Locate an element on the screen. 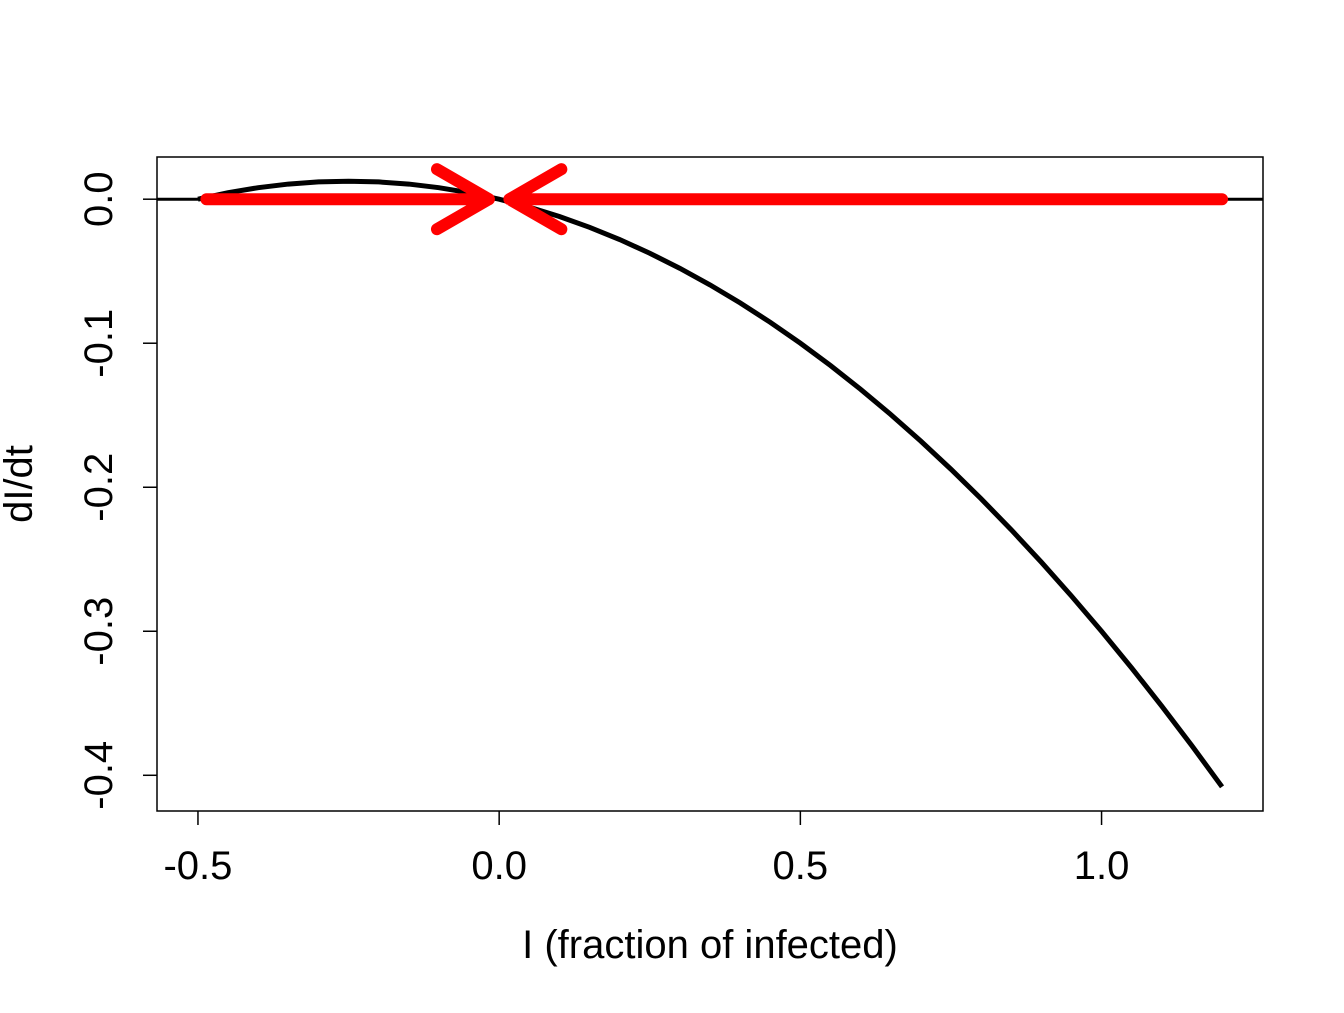 Image resolution: width=1344 pixels, height=1013 pixels. x-tick-label: -0.5 is located at coordinates (197, 866).